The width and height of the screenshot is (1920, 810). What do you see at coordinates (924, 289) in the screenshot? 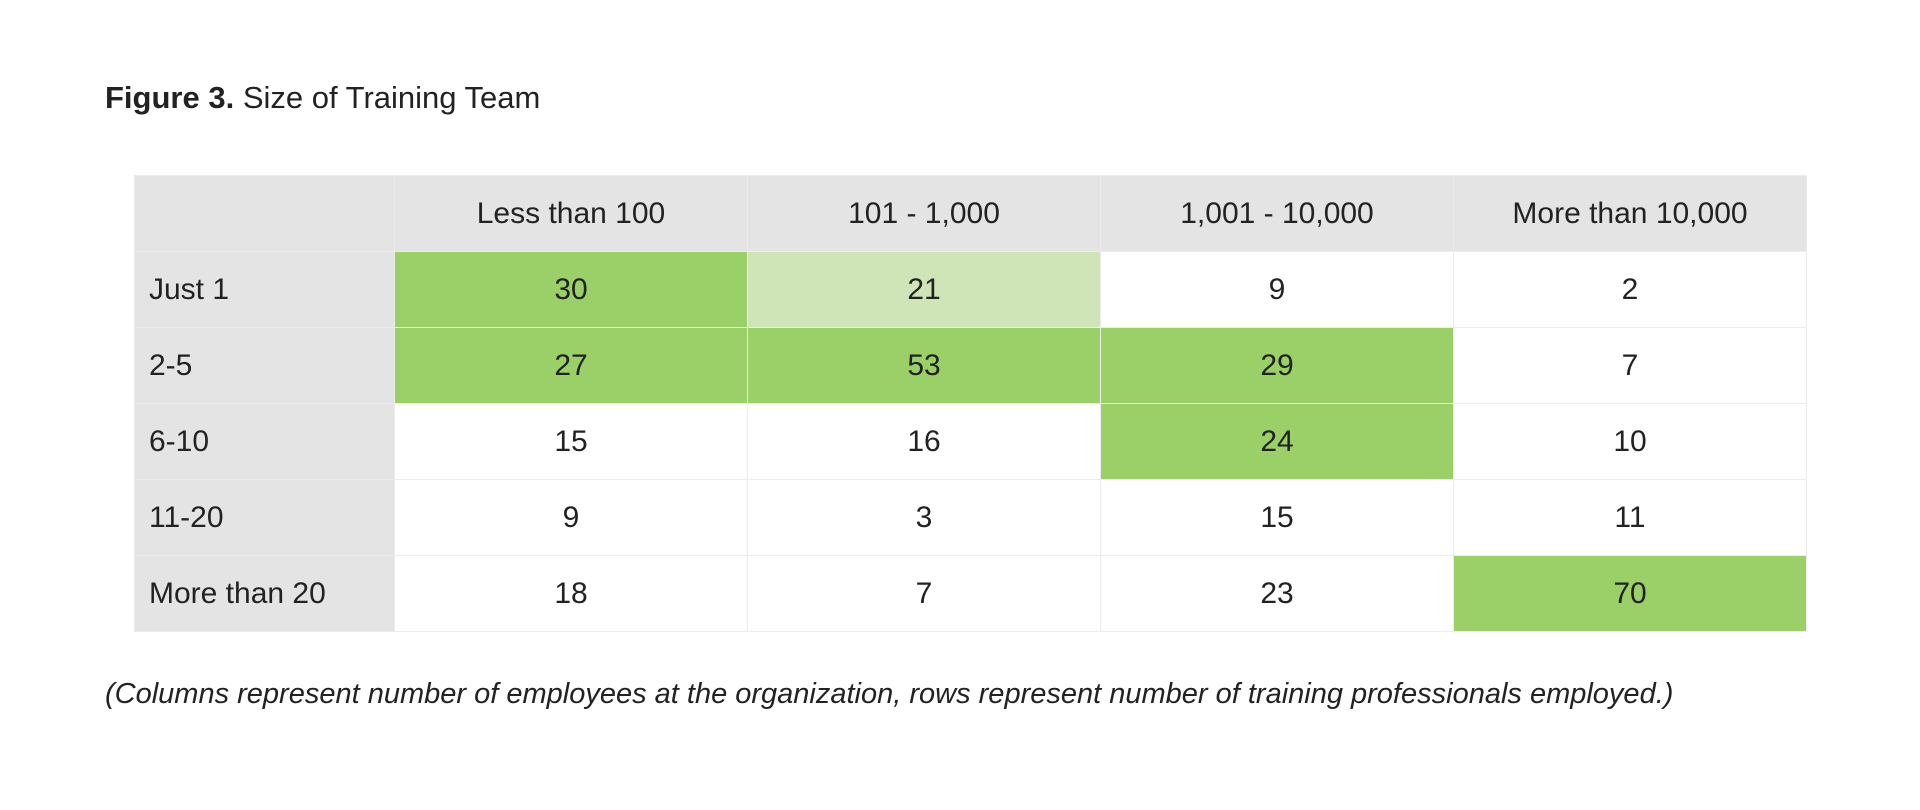
I see `heatmap-cell: 21` at bounding box center [924, 289].